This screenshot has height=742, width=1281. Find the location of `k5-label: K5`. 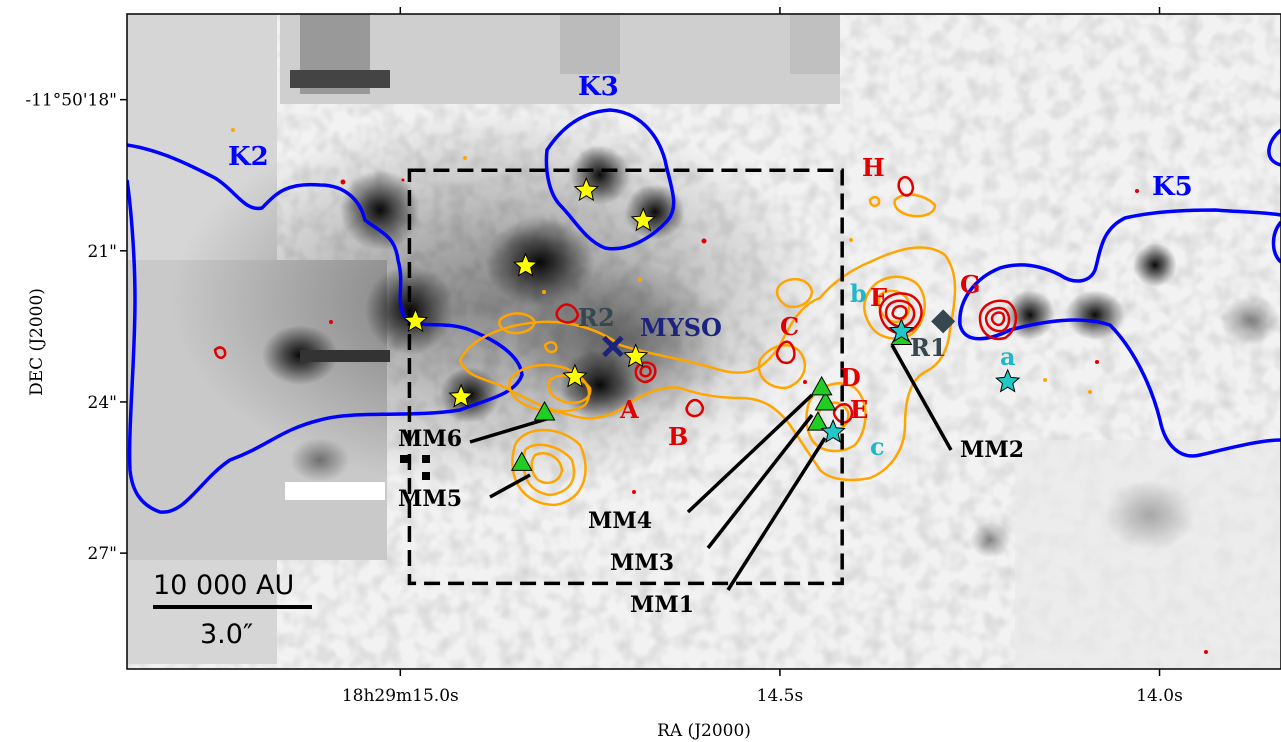

k5-label: K5 is located at coordinates (1172, 187).